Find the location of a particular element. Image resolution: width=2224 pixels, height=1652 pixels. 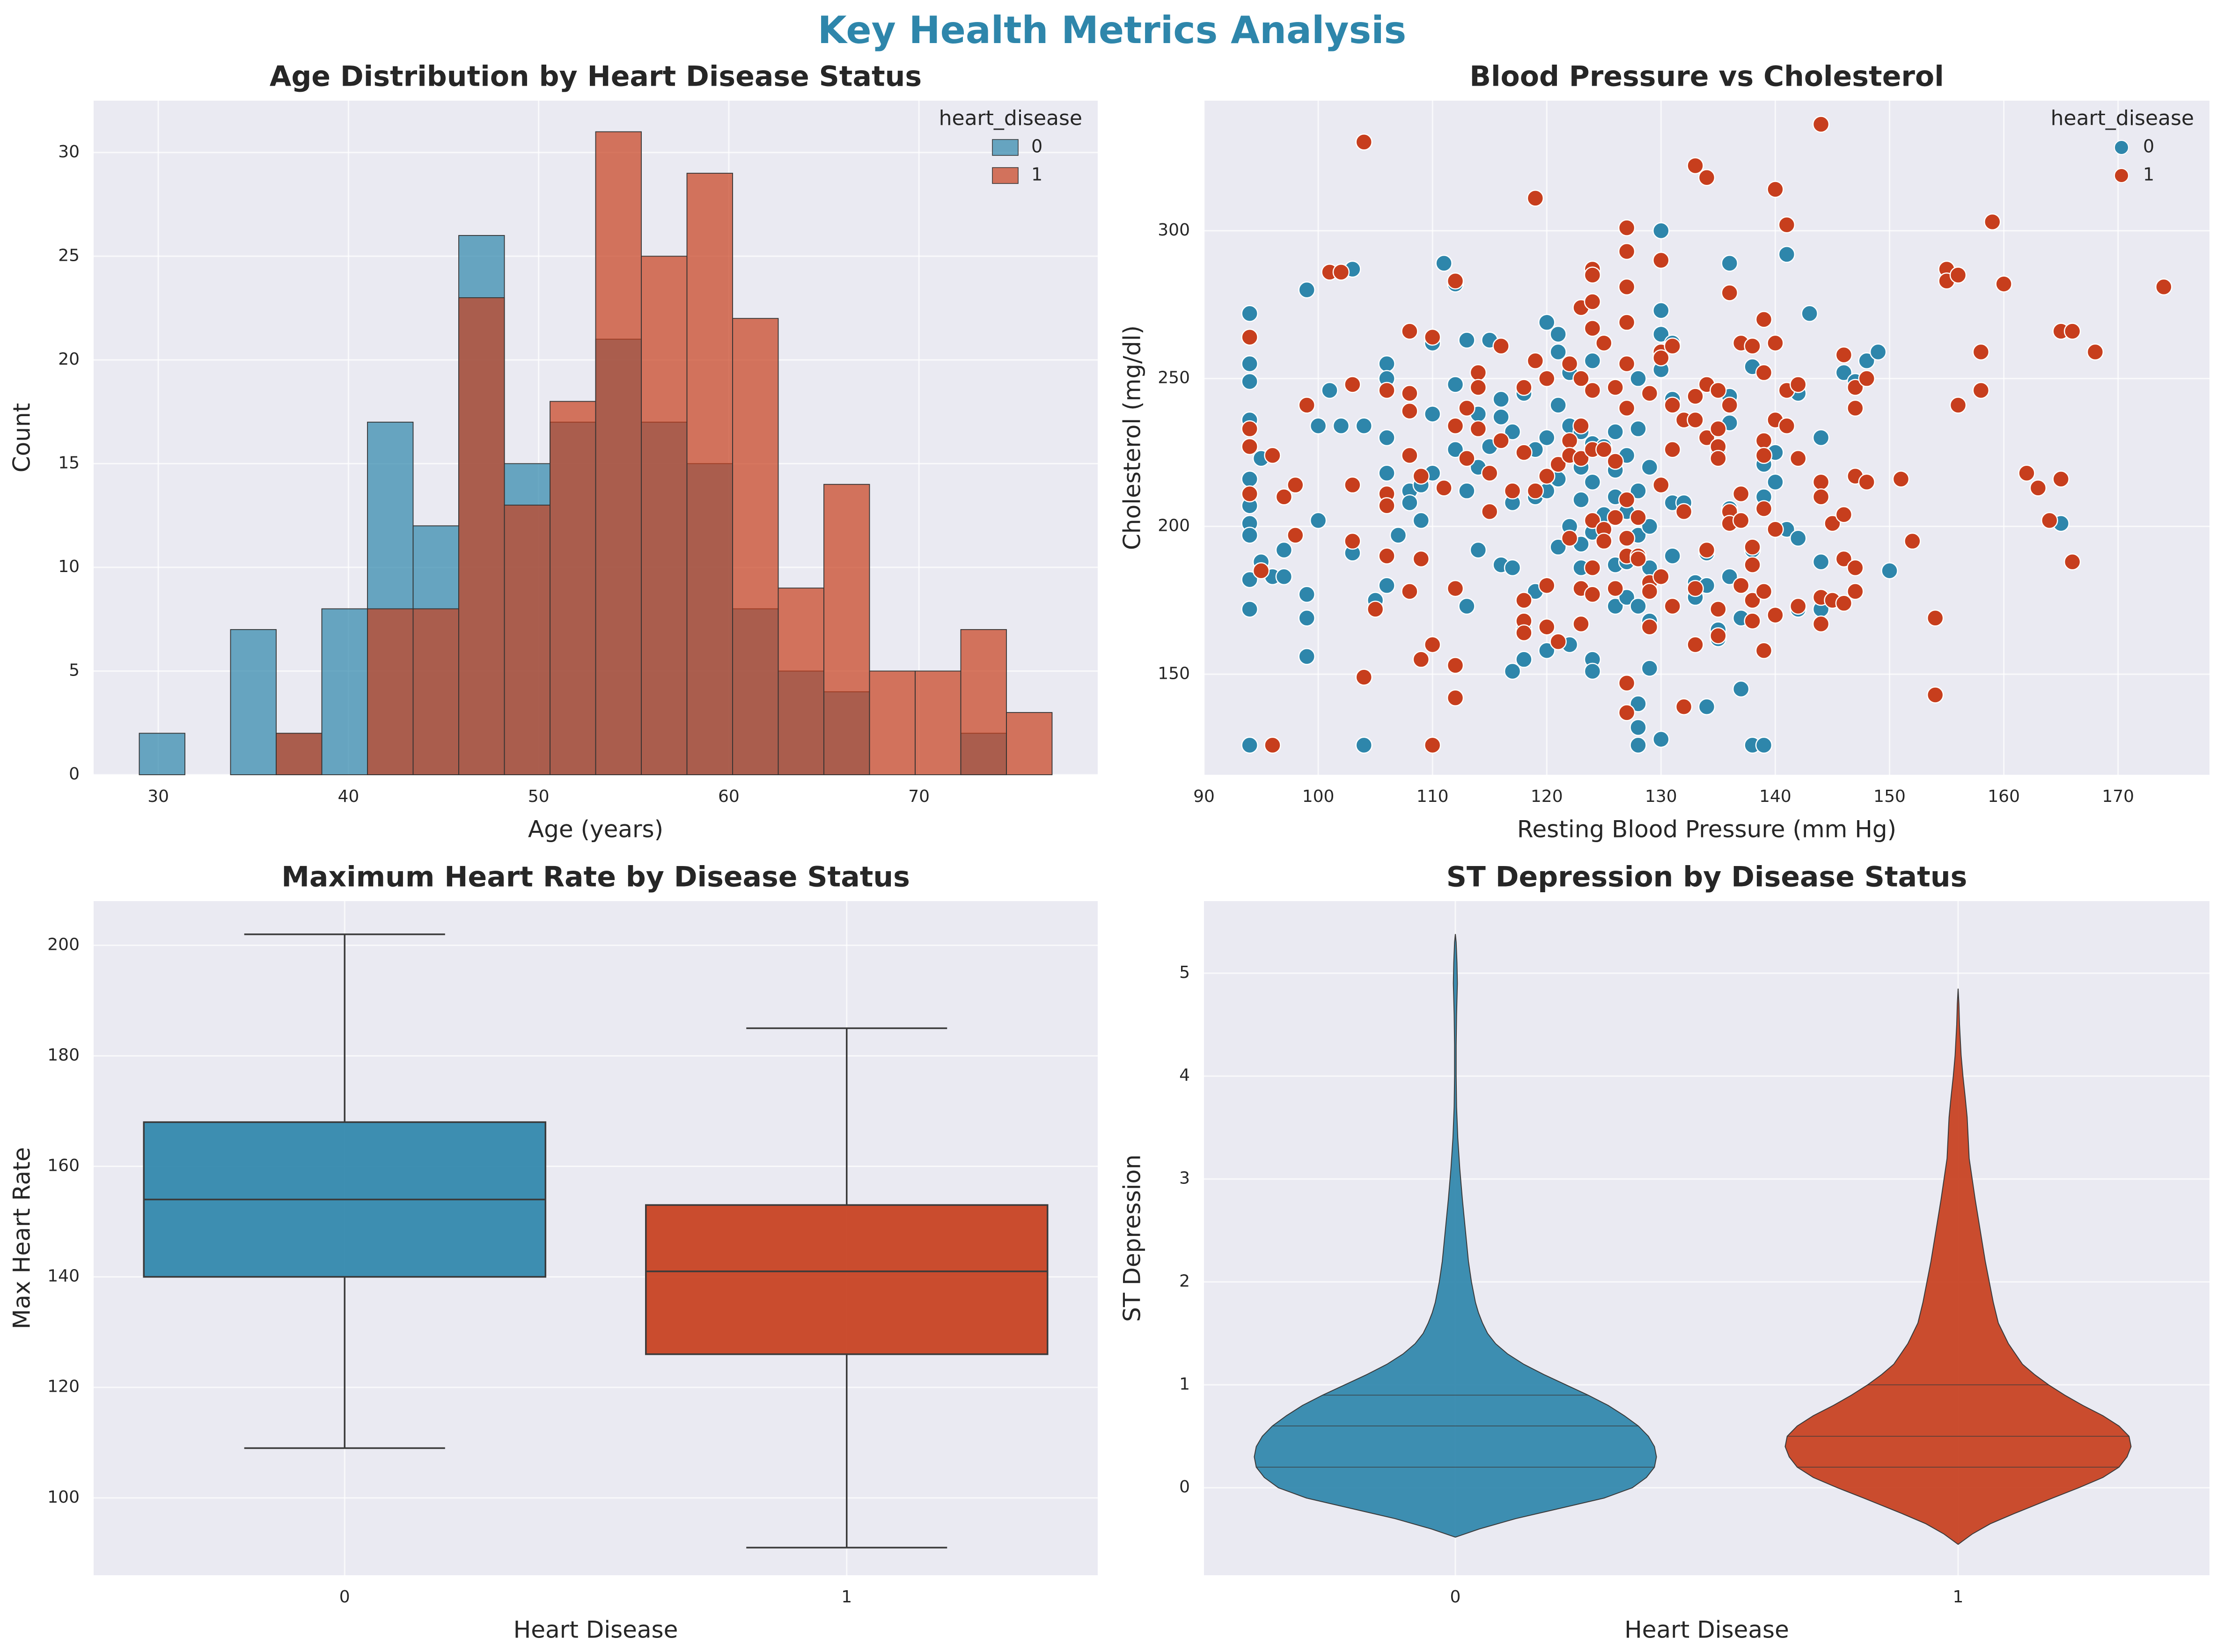

figure-title: Key Health Metrics Analysis is located at coordinates (1112, 30).